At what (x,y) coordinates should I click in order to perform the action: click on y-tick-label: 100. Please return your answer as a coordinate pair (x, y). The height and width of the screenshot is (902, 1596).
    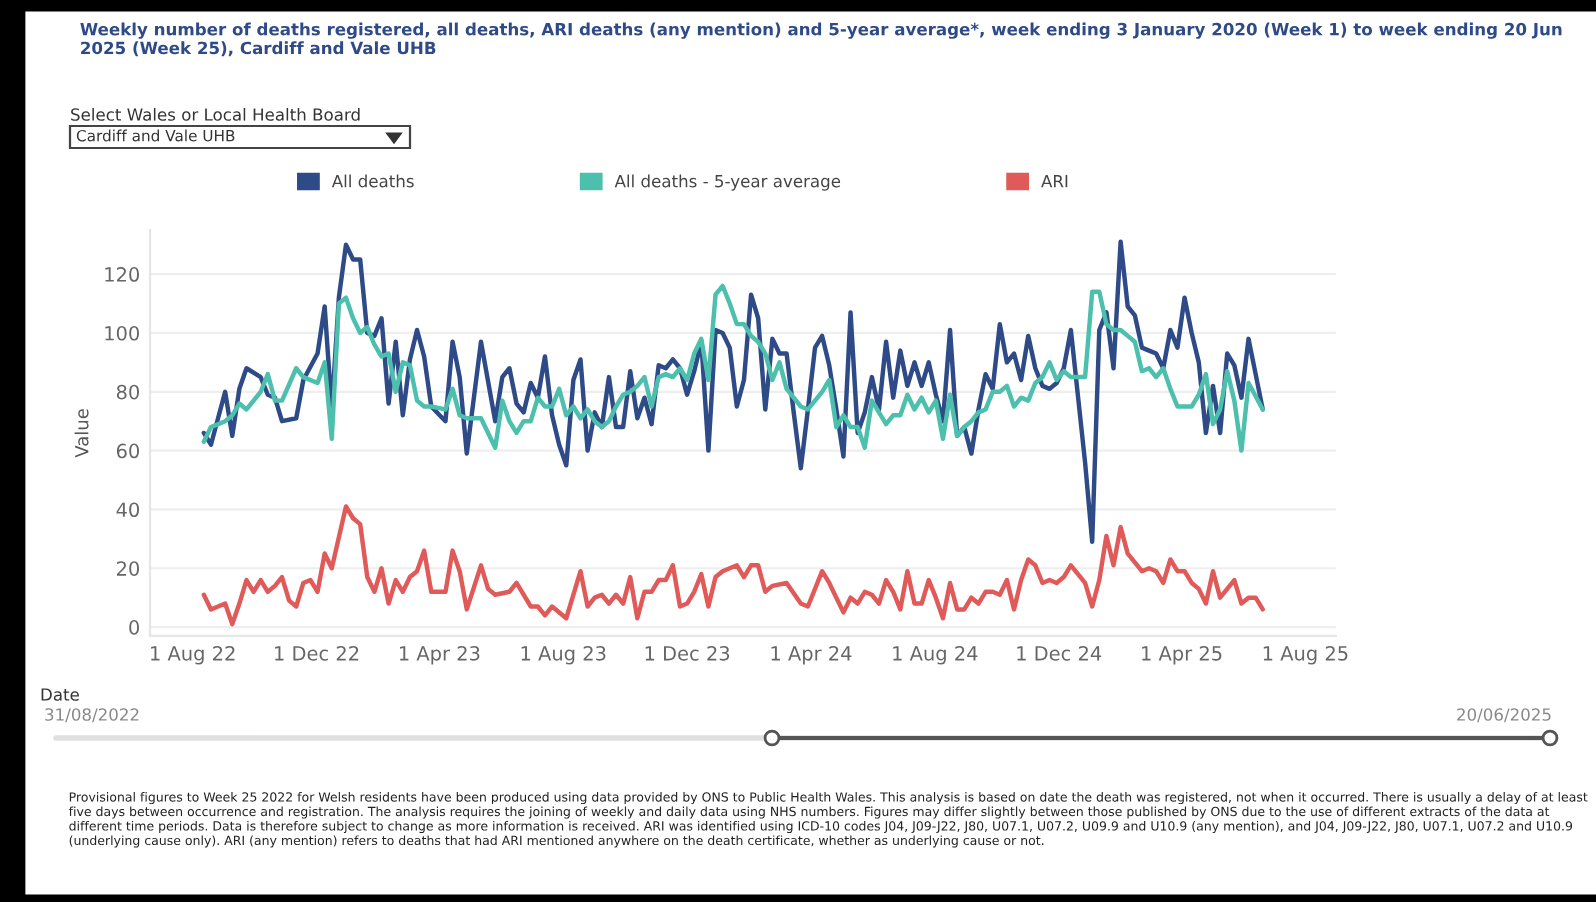
    Looking at the image, I should click on (122, 333).